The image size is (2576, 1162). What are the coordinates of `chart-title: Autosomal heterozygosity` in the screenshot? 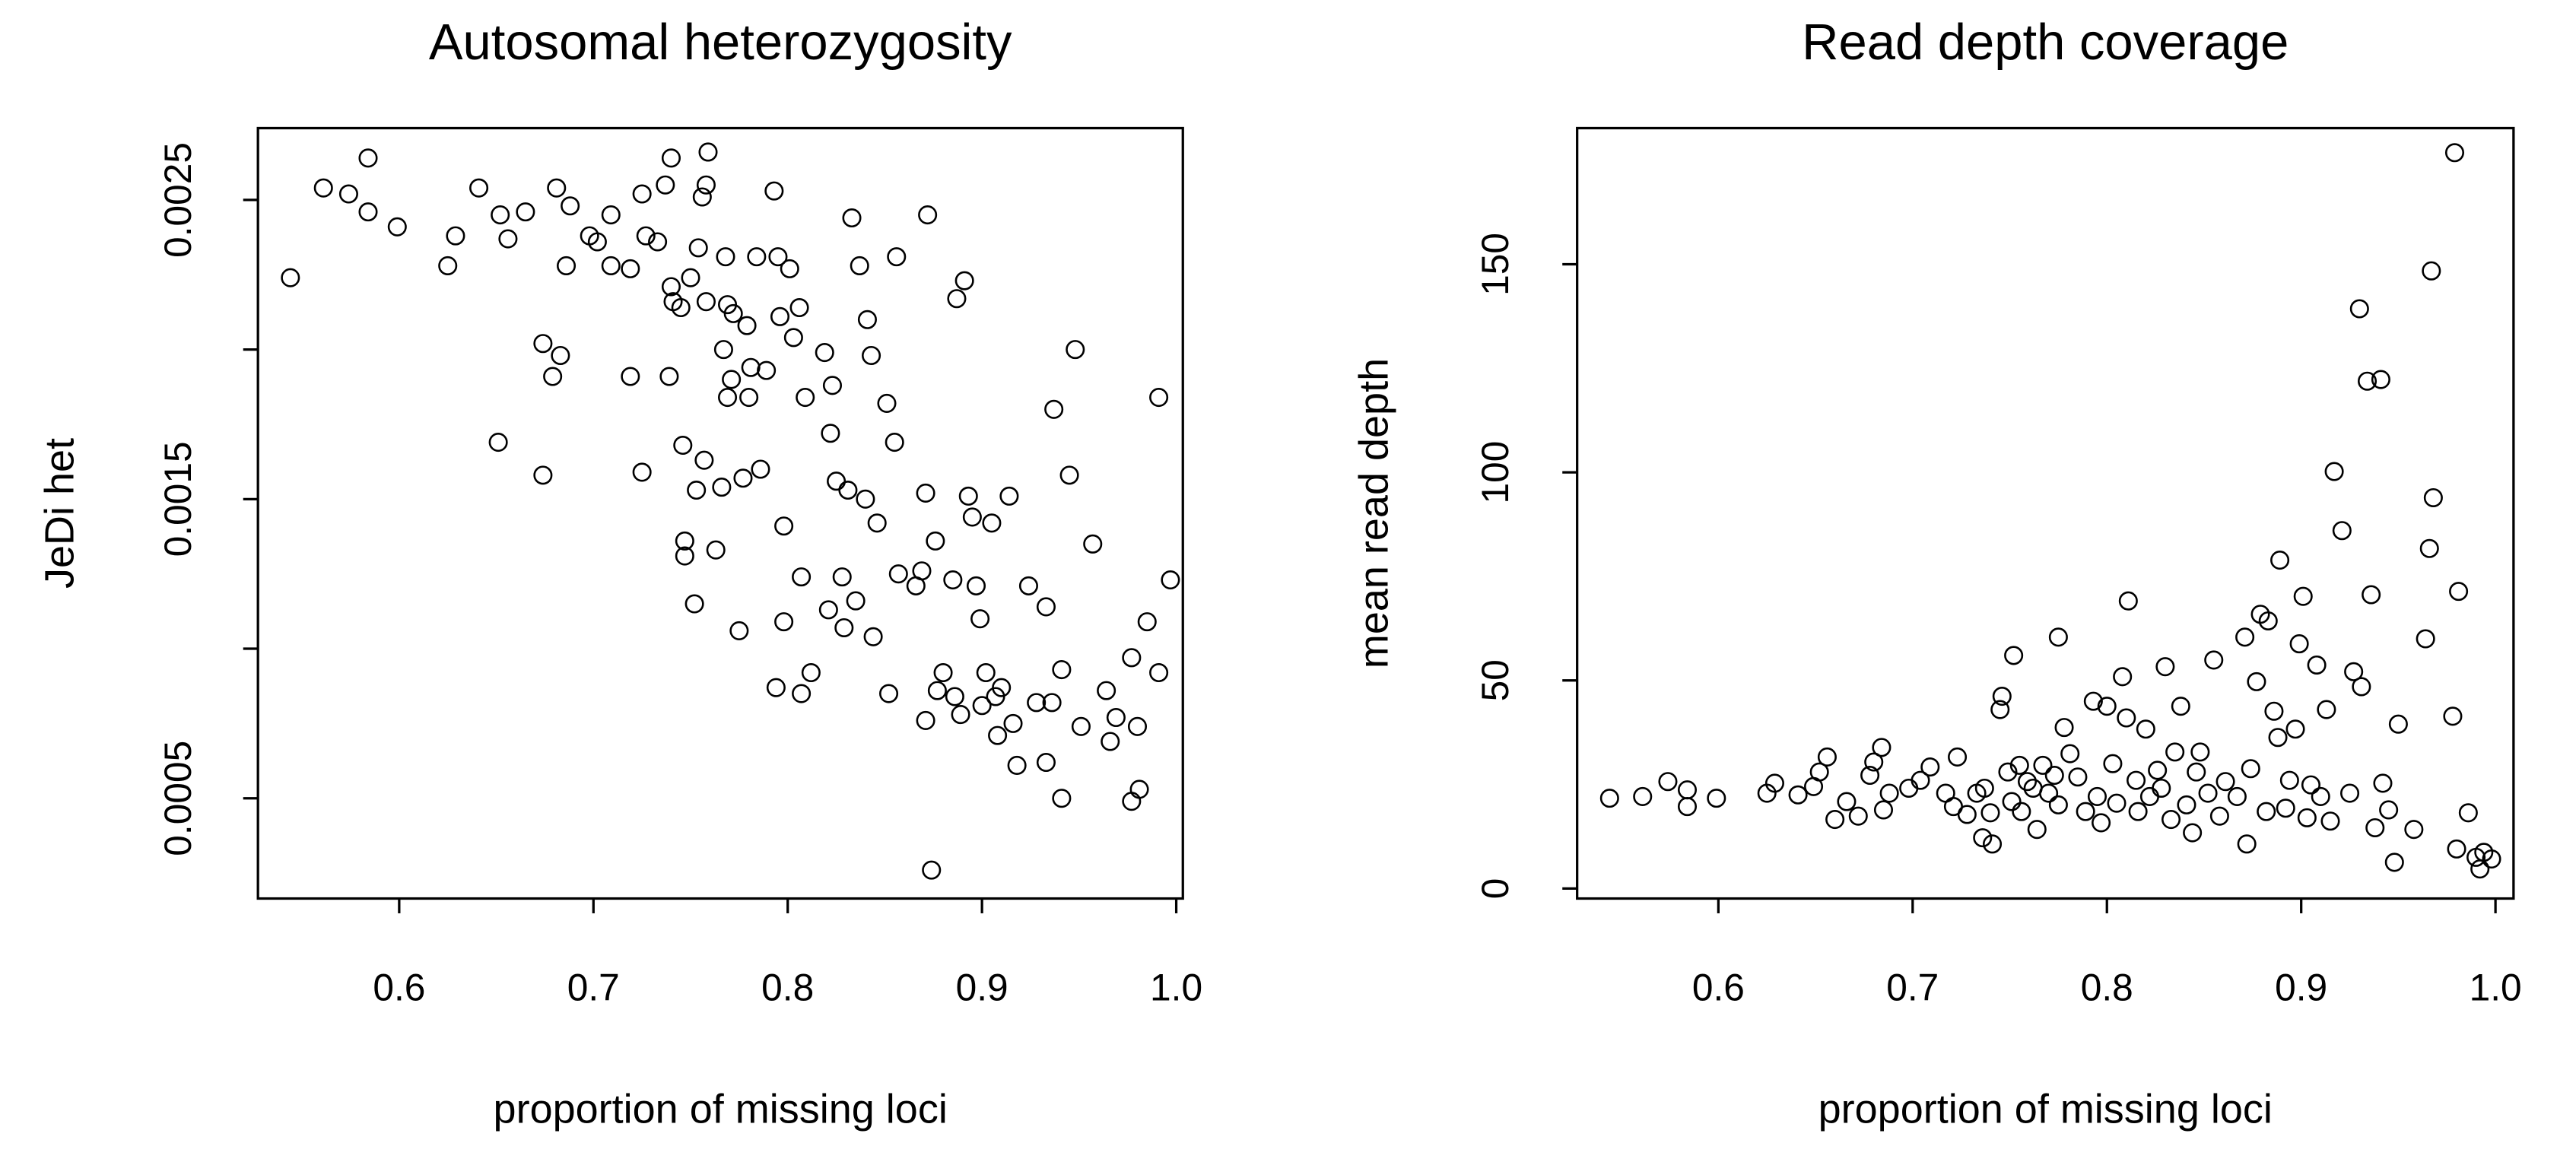 It's located at (720, 42).